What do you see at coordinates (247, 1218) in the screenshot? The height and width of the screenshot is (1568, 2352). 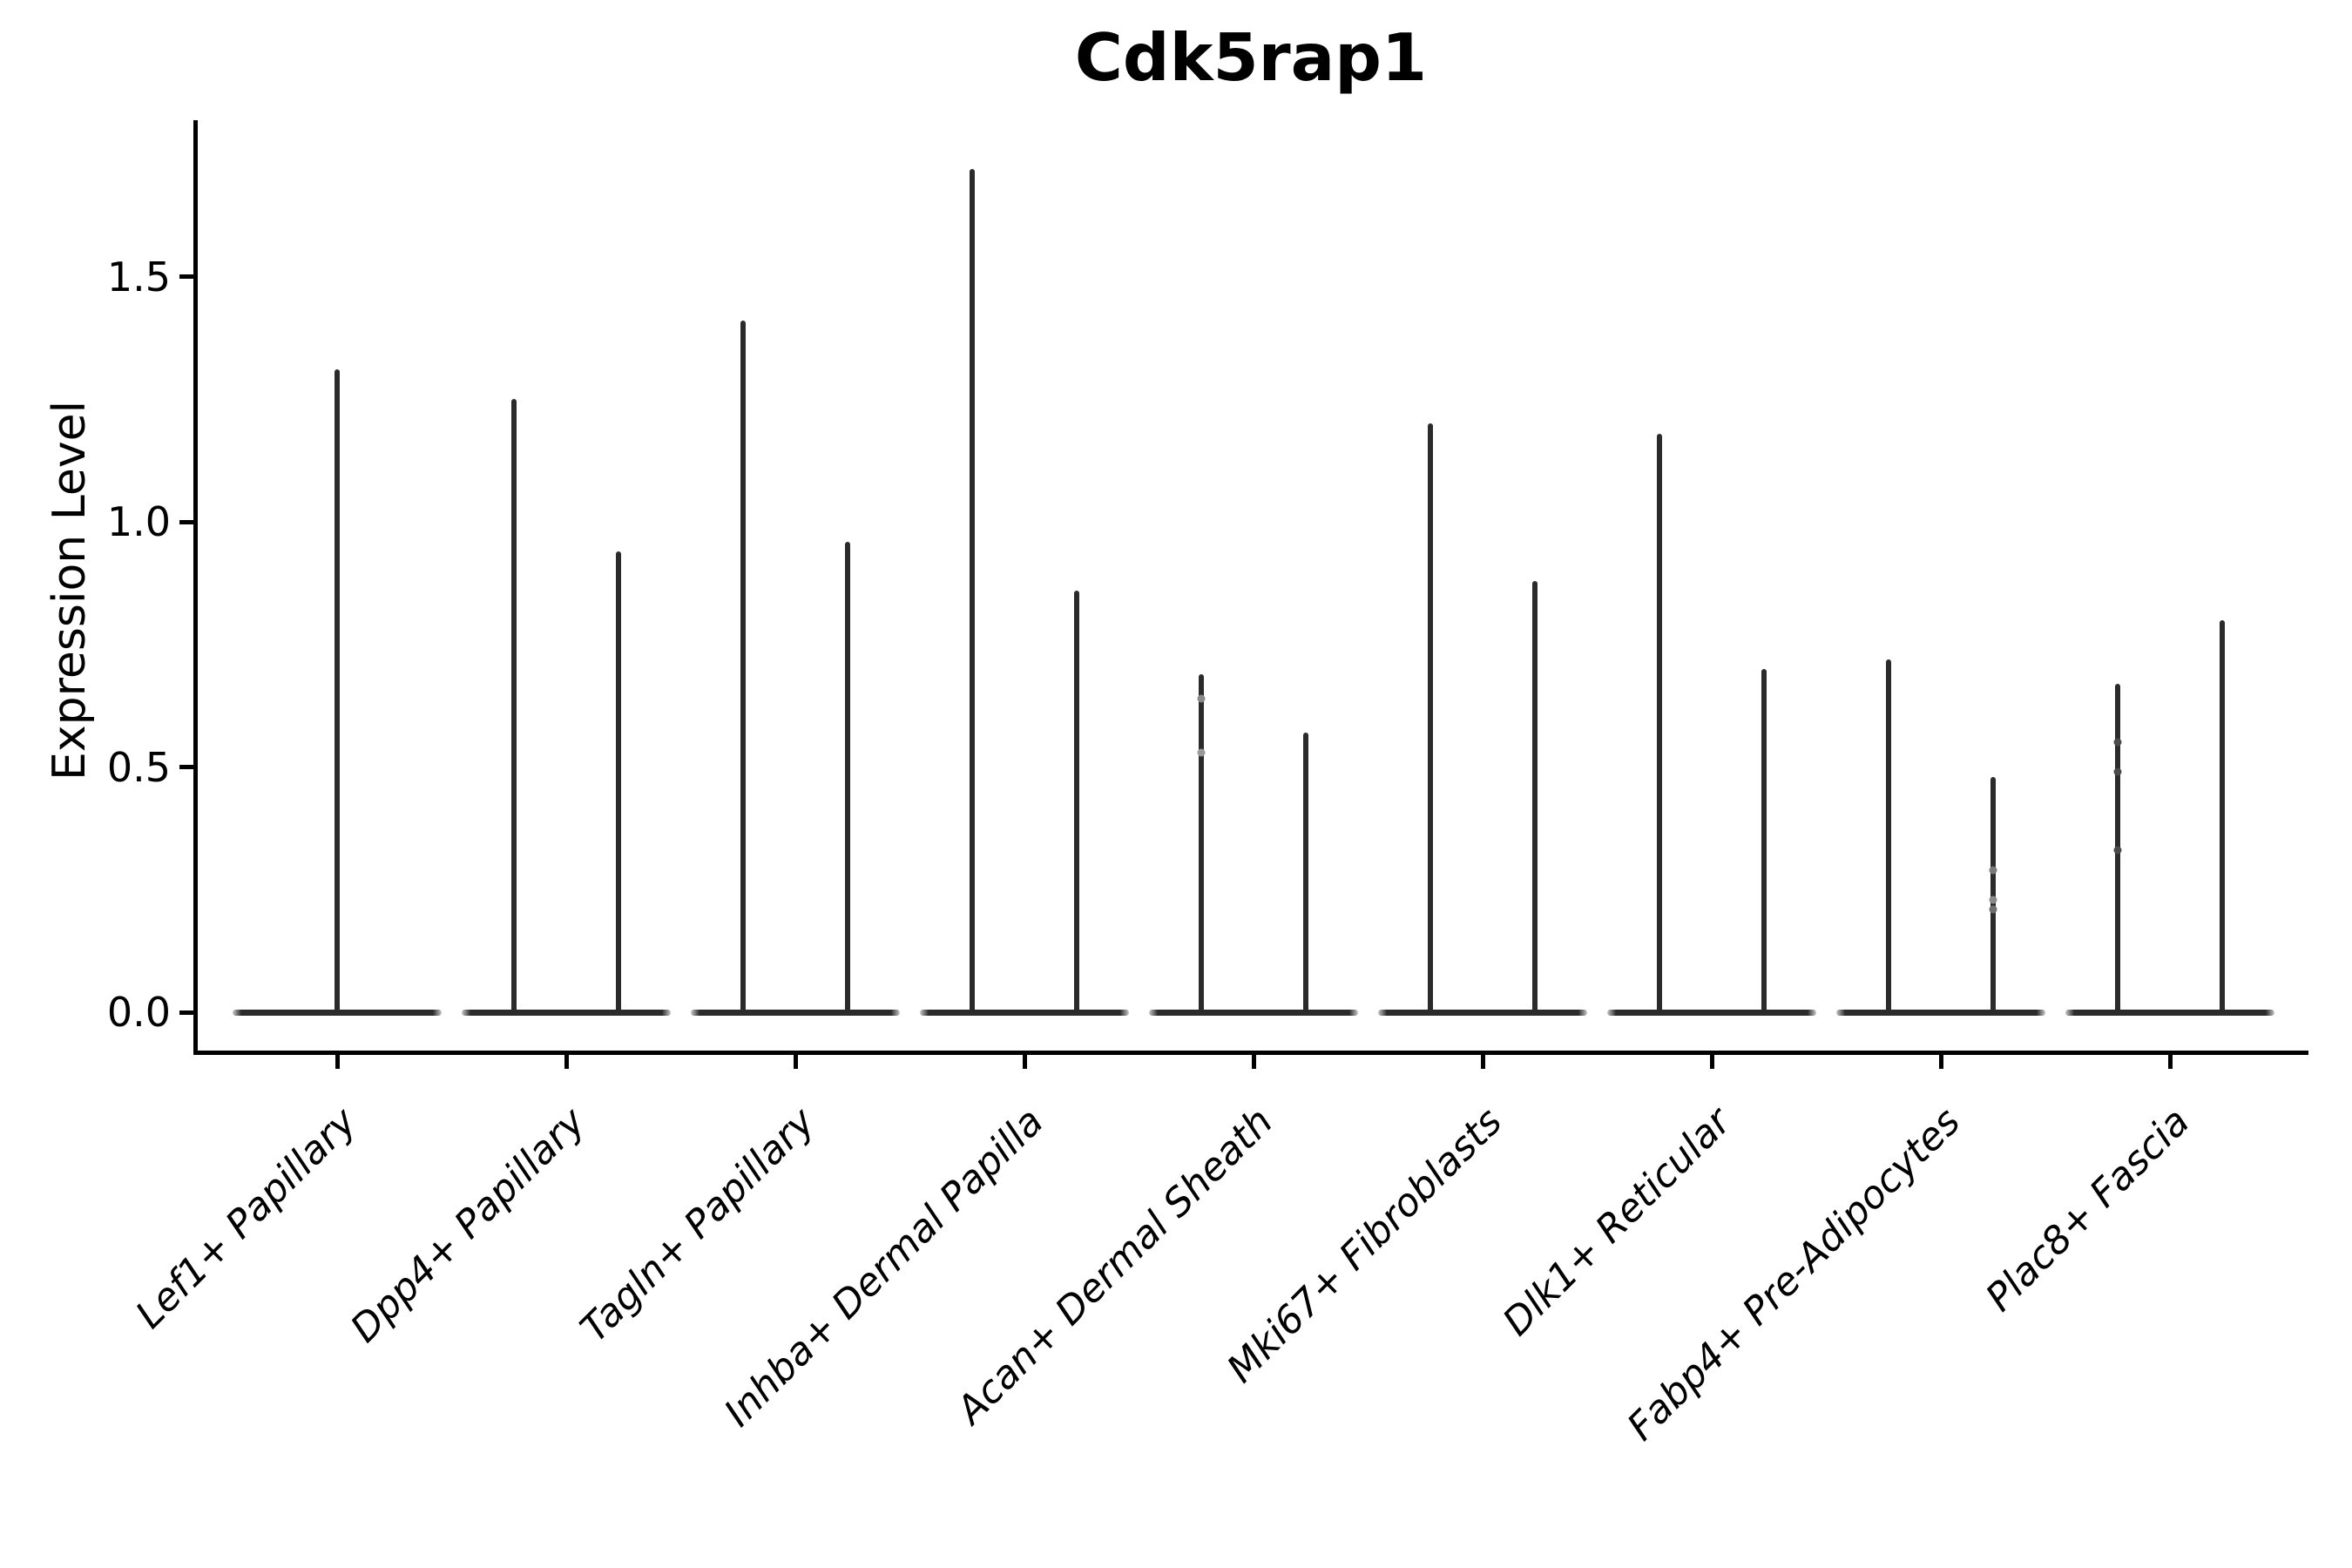 I see `x-tick-label: Lef1+ Papillary` at bounding box center [247, 1218].